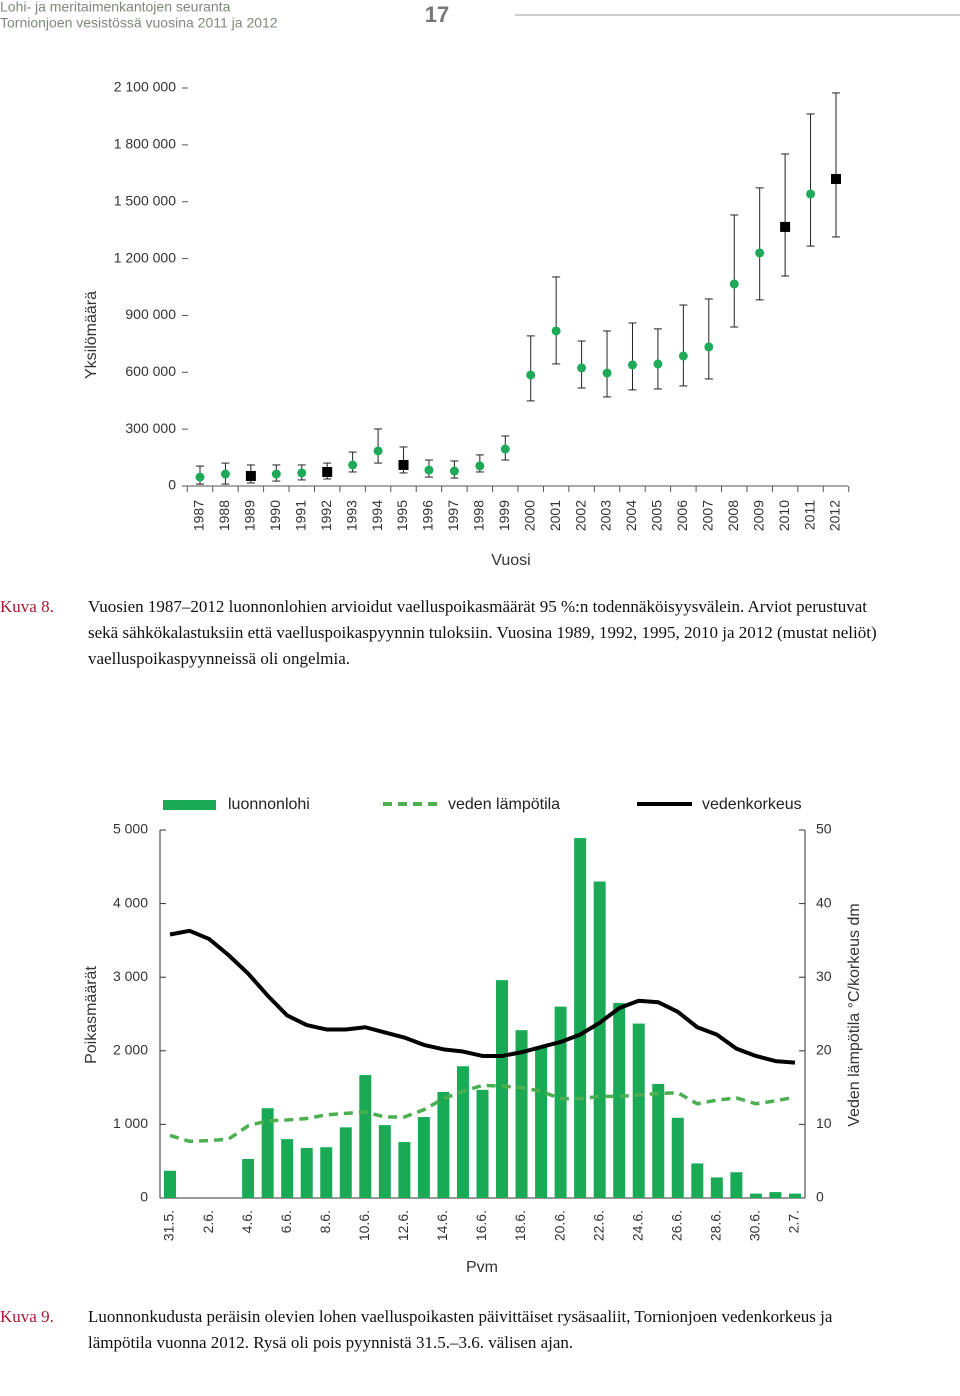  I want to click on x-tick-label: 2007, so click(708, 515).